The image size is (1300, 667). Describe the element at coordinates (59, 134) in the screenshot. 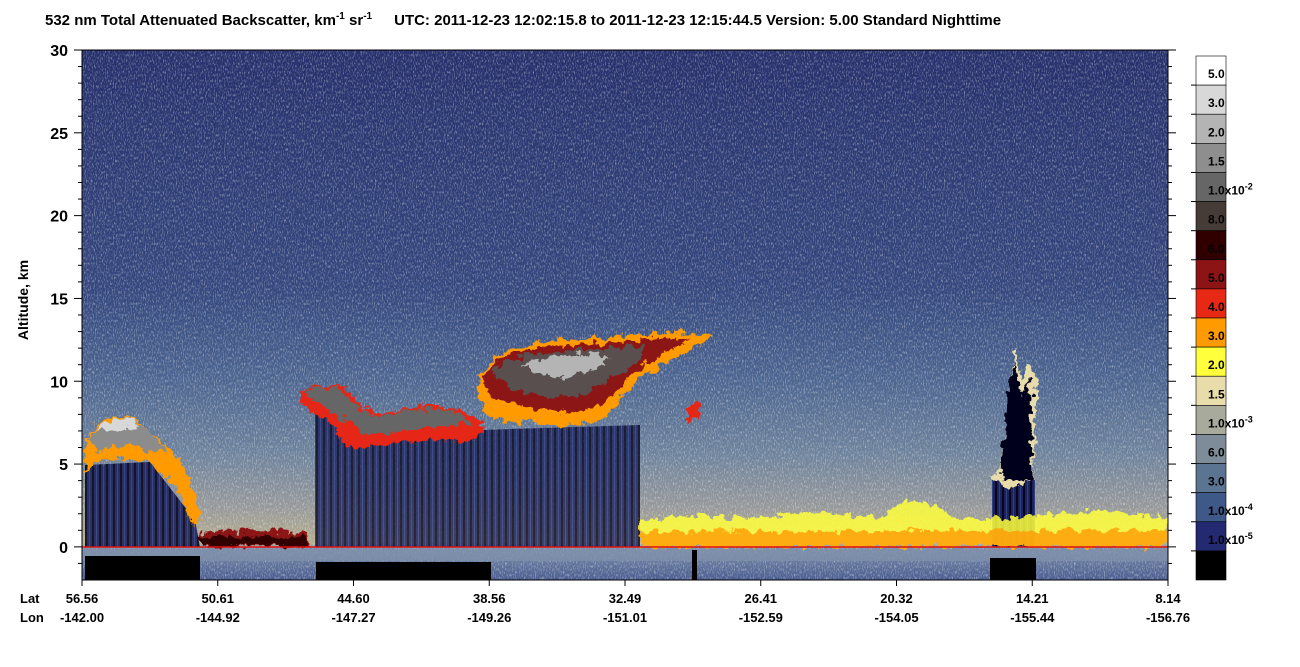

I see `y-tick-label: 25` at that location.